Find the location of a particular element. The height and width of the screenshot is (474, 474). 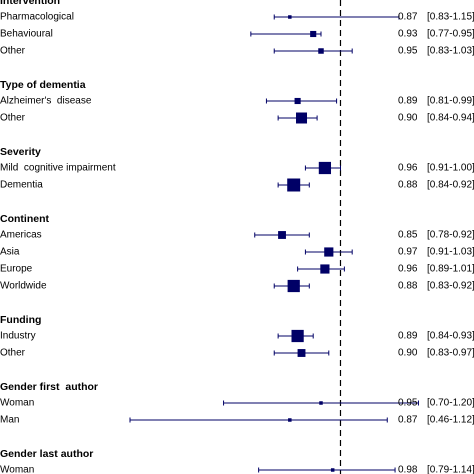

row-label: Europe is located at coordinates (16, 269).